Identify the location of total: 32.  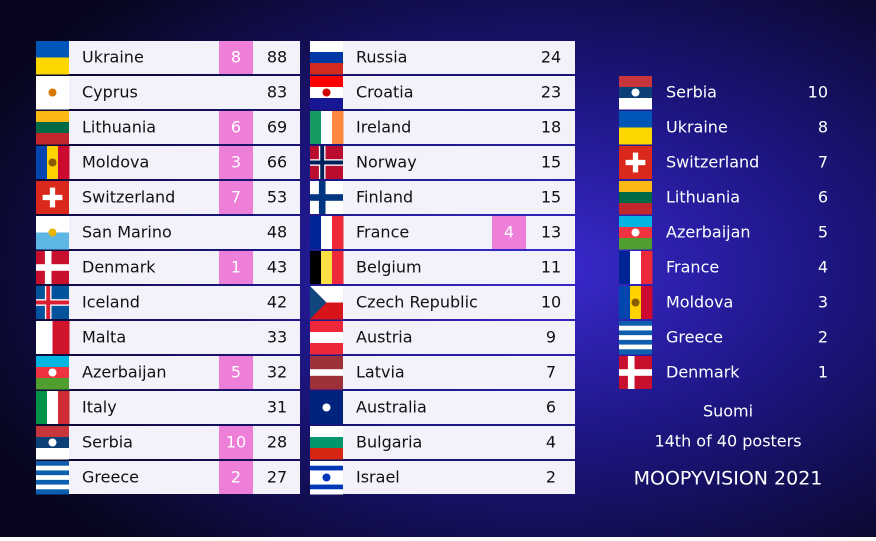
(277, 372).